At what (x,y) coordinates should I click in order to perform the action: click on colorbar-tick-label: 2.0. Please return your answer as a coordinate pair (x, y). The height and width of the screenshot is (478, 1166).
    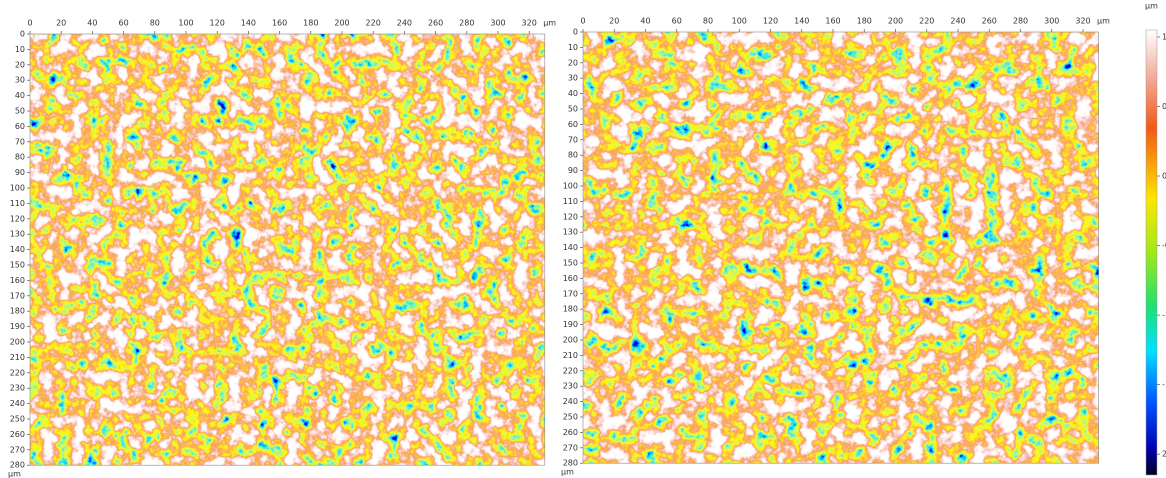
    Looking at the image, I should click on (1164, 454).